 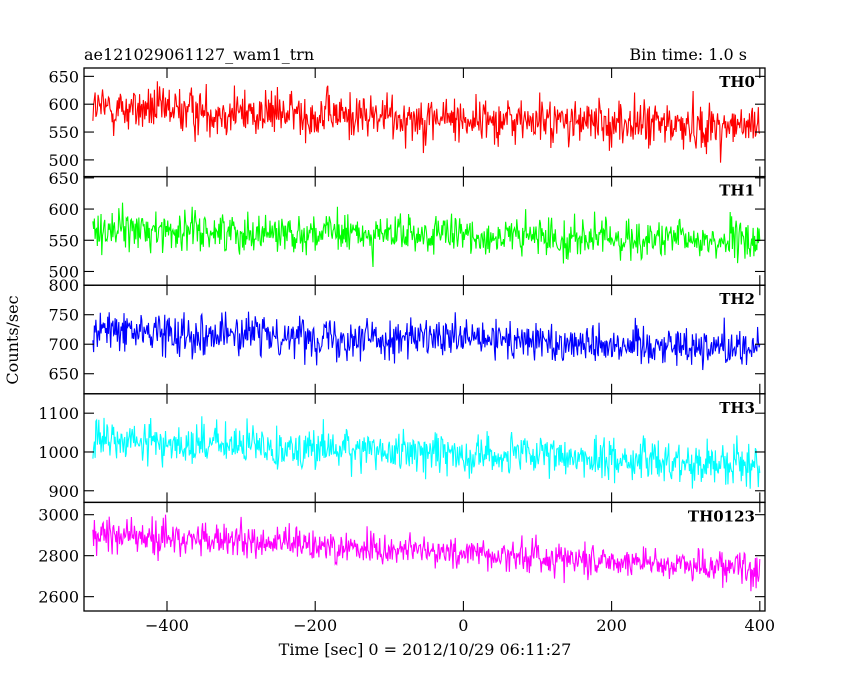 I want to click on x-tick-label: 200, so click(x=611, y=625).